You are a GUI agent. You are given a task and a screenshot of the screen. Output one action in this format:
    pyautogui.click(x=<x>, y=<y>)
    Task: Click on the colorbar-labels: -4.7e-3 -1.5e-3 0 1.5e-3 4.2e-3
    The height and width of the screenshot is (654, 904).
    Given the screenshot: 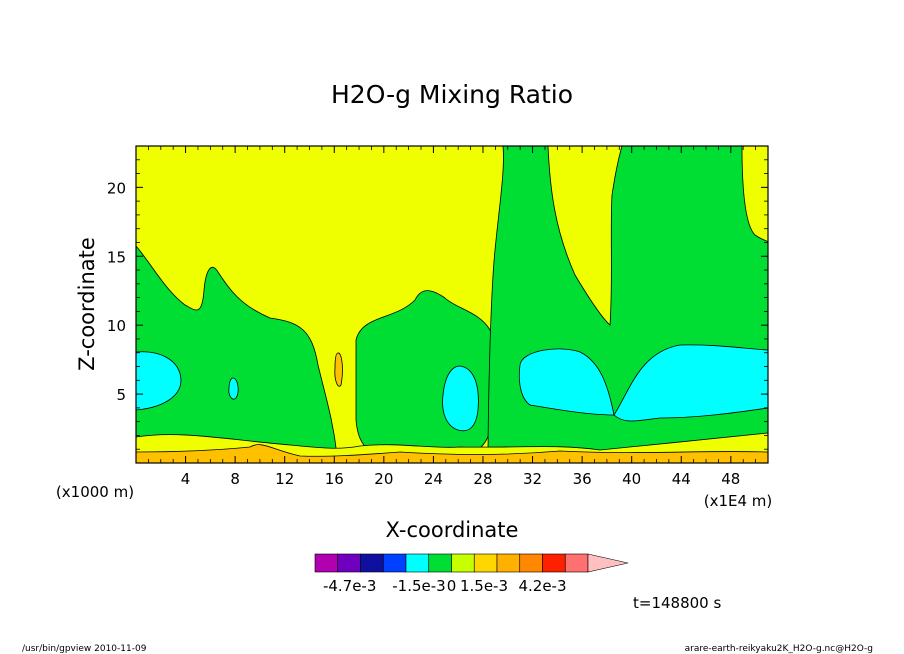 What is the action you would take?
    pyautogui.click(x=445, y=586)
    